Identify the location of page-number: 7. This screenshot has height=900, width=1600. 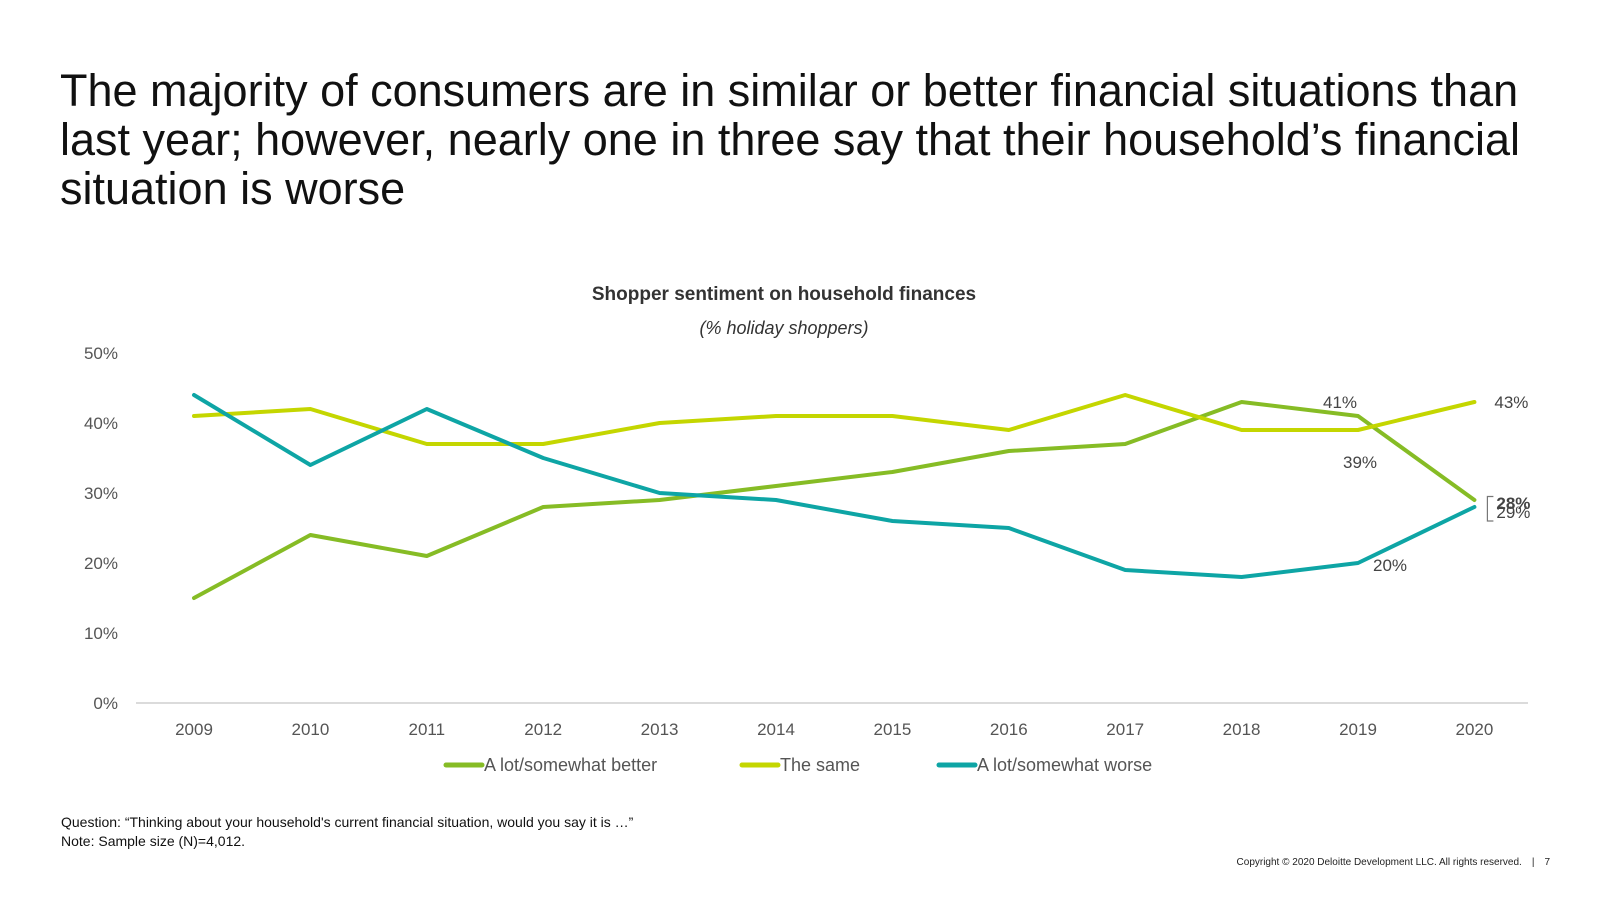
(1547, 862).